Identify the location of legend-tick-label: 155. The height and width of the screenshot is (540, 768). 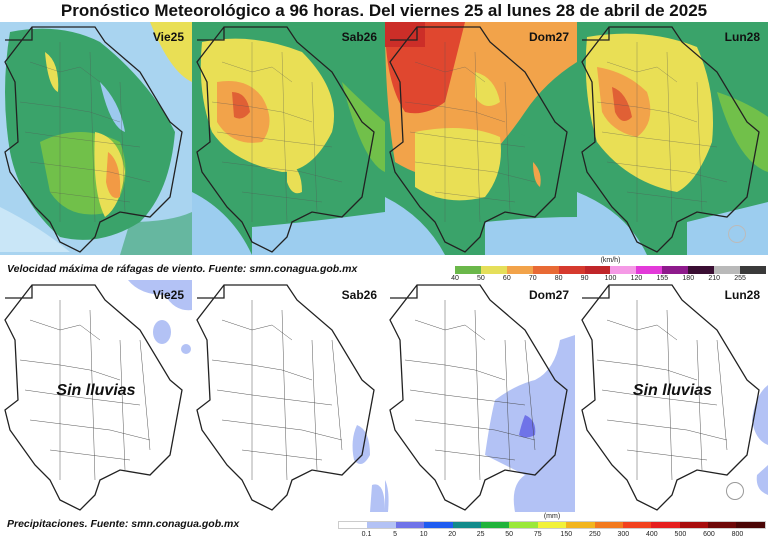
(662, 278).